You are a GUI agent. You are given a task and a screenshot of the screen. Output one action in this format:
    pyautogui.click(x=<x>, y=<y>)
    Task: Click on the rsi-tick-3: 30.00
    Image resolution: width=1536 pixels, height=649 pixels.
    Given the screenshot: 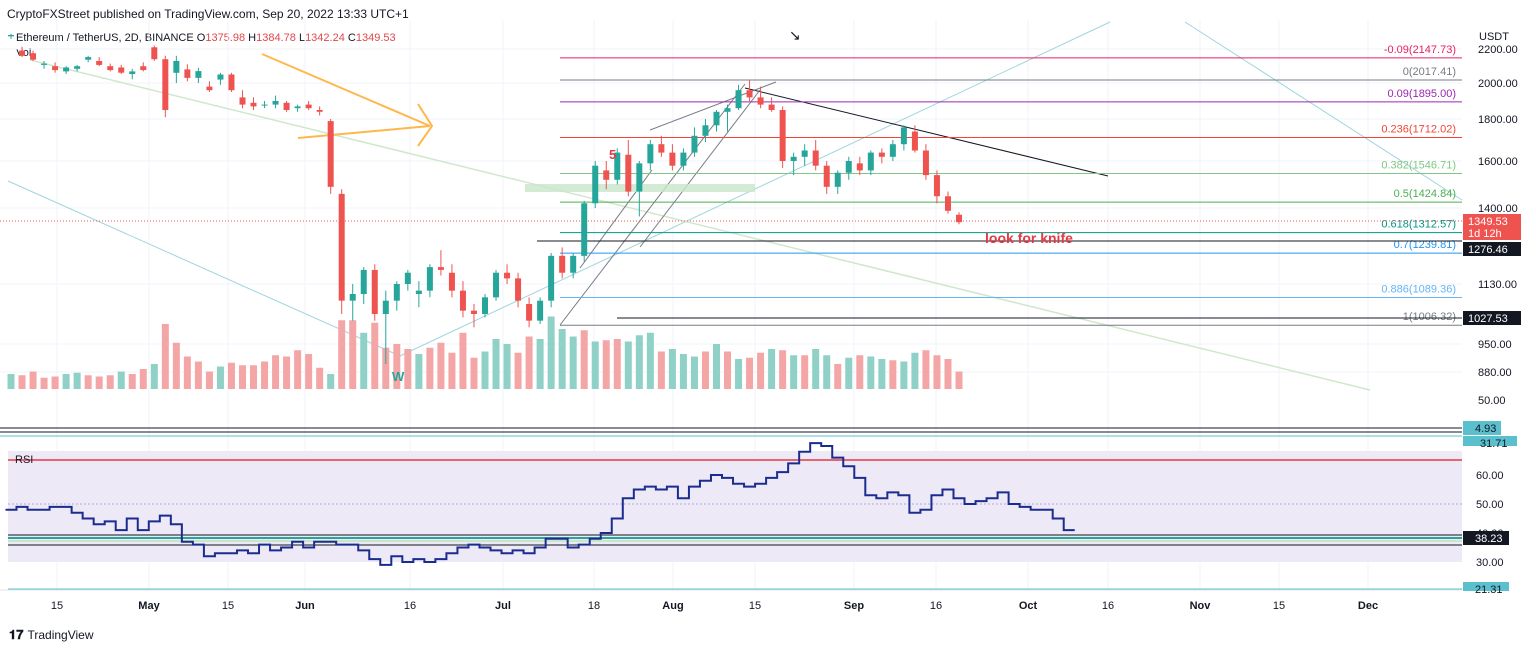 What is the action you would take?
    pyautogui.click(x=1490, y=563)
    